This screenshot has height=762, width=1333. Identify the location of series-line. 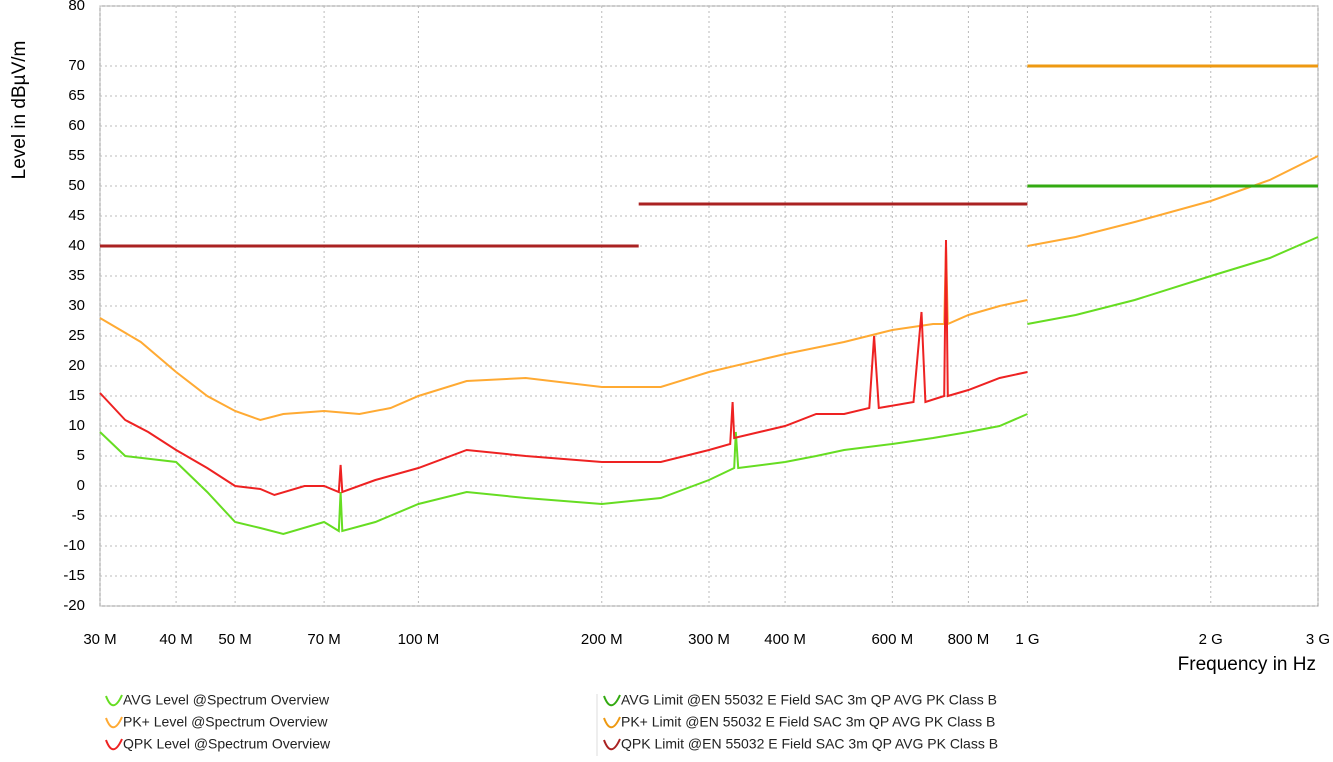
(564, 225).